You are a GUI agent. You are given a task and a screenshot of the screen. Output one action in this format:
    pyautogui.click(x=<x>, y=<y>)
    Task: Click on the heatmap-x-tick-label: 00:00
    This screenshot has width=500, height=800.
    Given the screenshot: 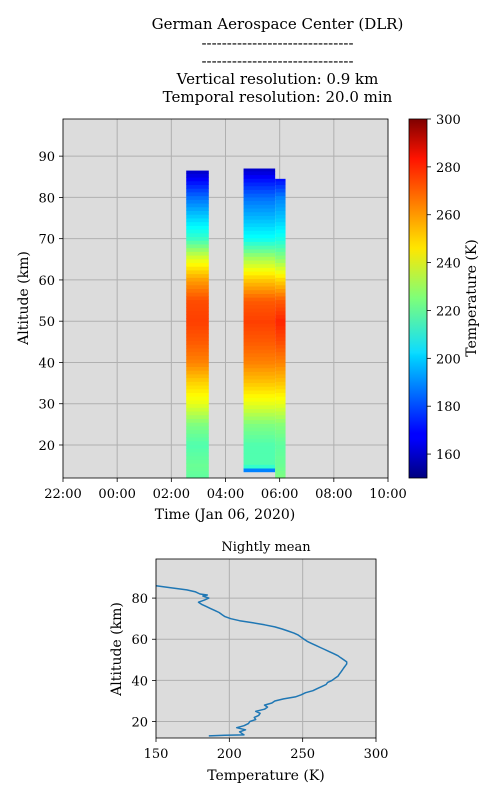 What is the action you would take?
    pyautogui.click(x=116, y=494)
    